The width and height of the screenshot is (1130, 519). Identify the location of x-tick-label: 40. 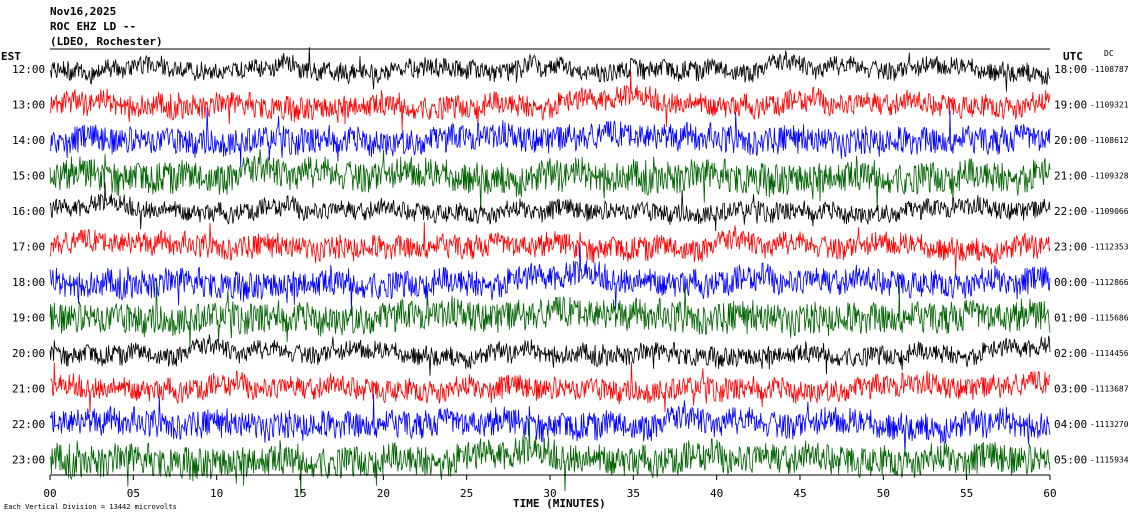
(716, 493).